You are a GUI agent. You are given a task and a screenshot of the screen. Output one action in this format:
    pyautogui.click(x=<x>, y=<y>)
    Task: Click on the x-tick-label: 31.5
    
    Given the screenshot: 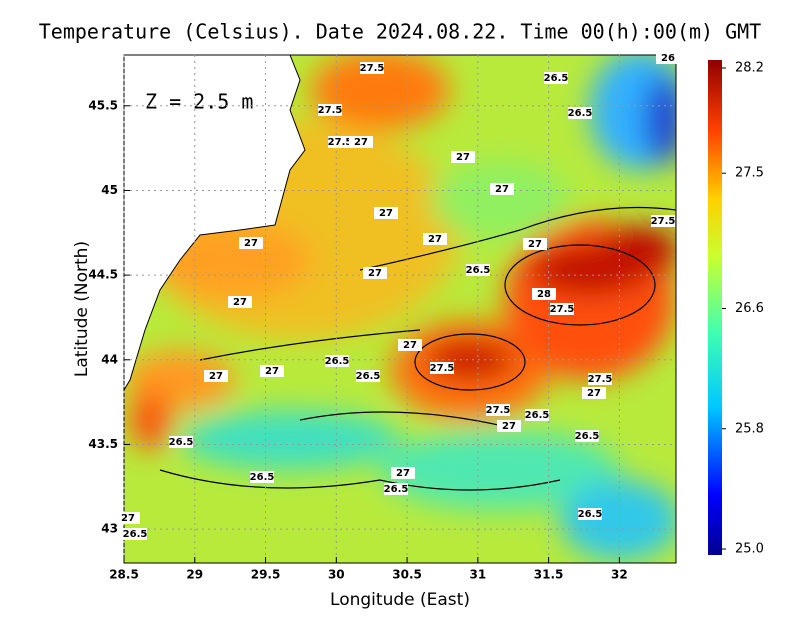 What is the action you would take?
    pyautogui.click(x=549, y=575)
    